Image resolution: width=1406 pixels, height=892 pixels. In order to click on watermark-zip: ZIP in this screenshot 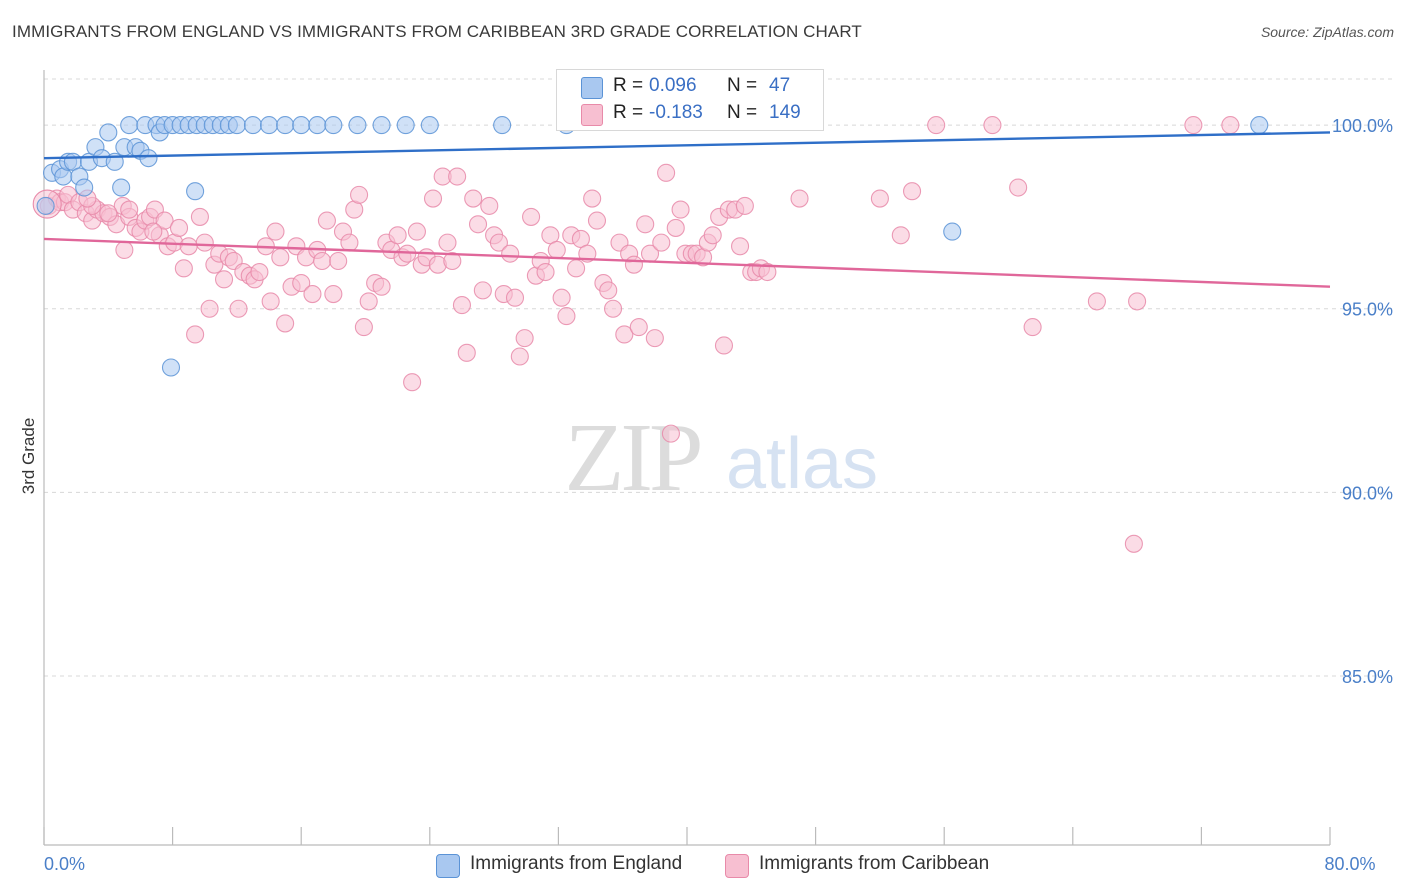, I will do `click(632, 458)`.